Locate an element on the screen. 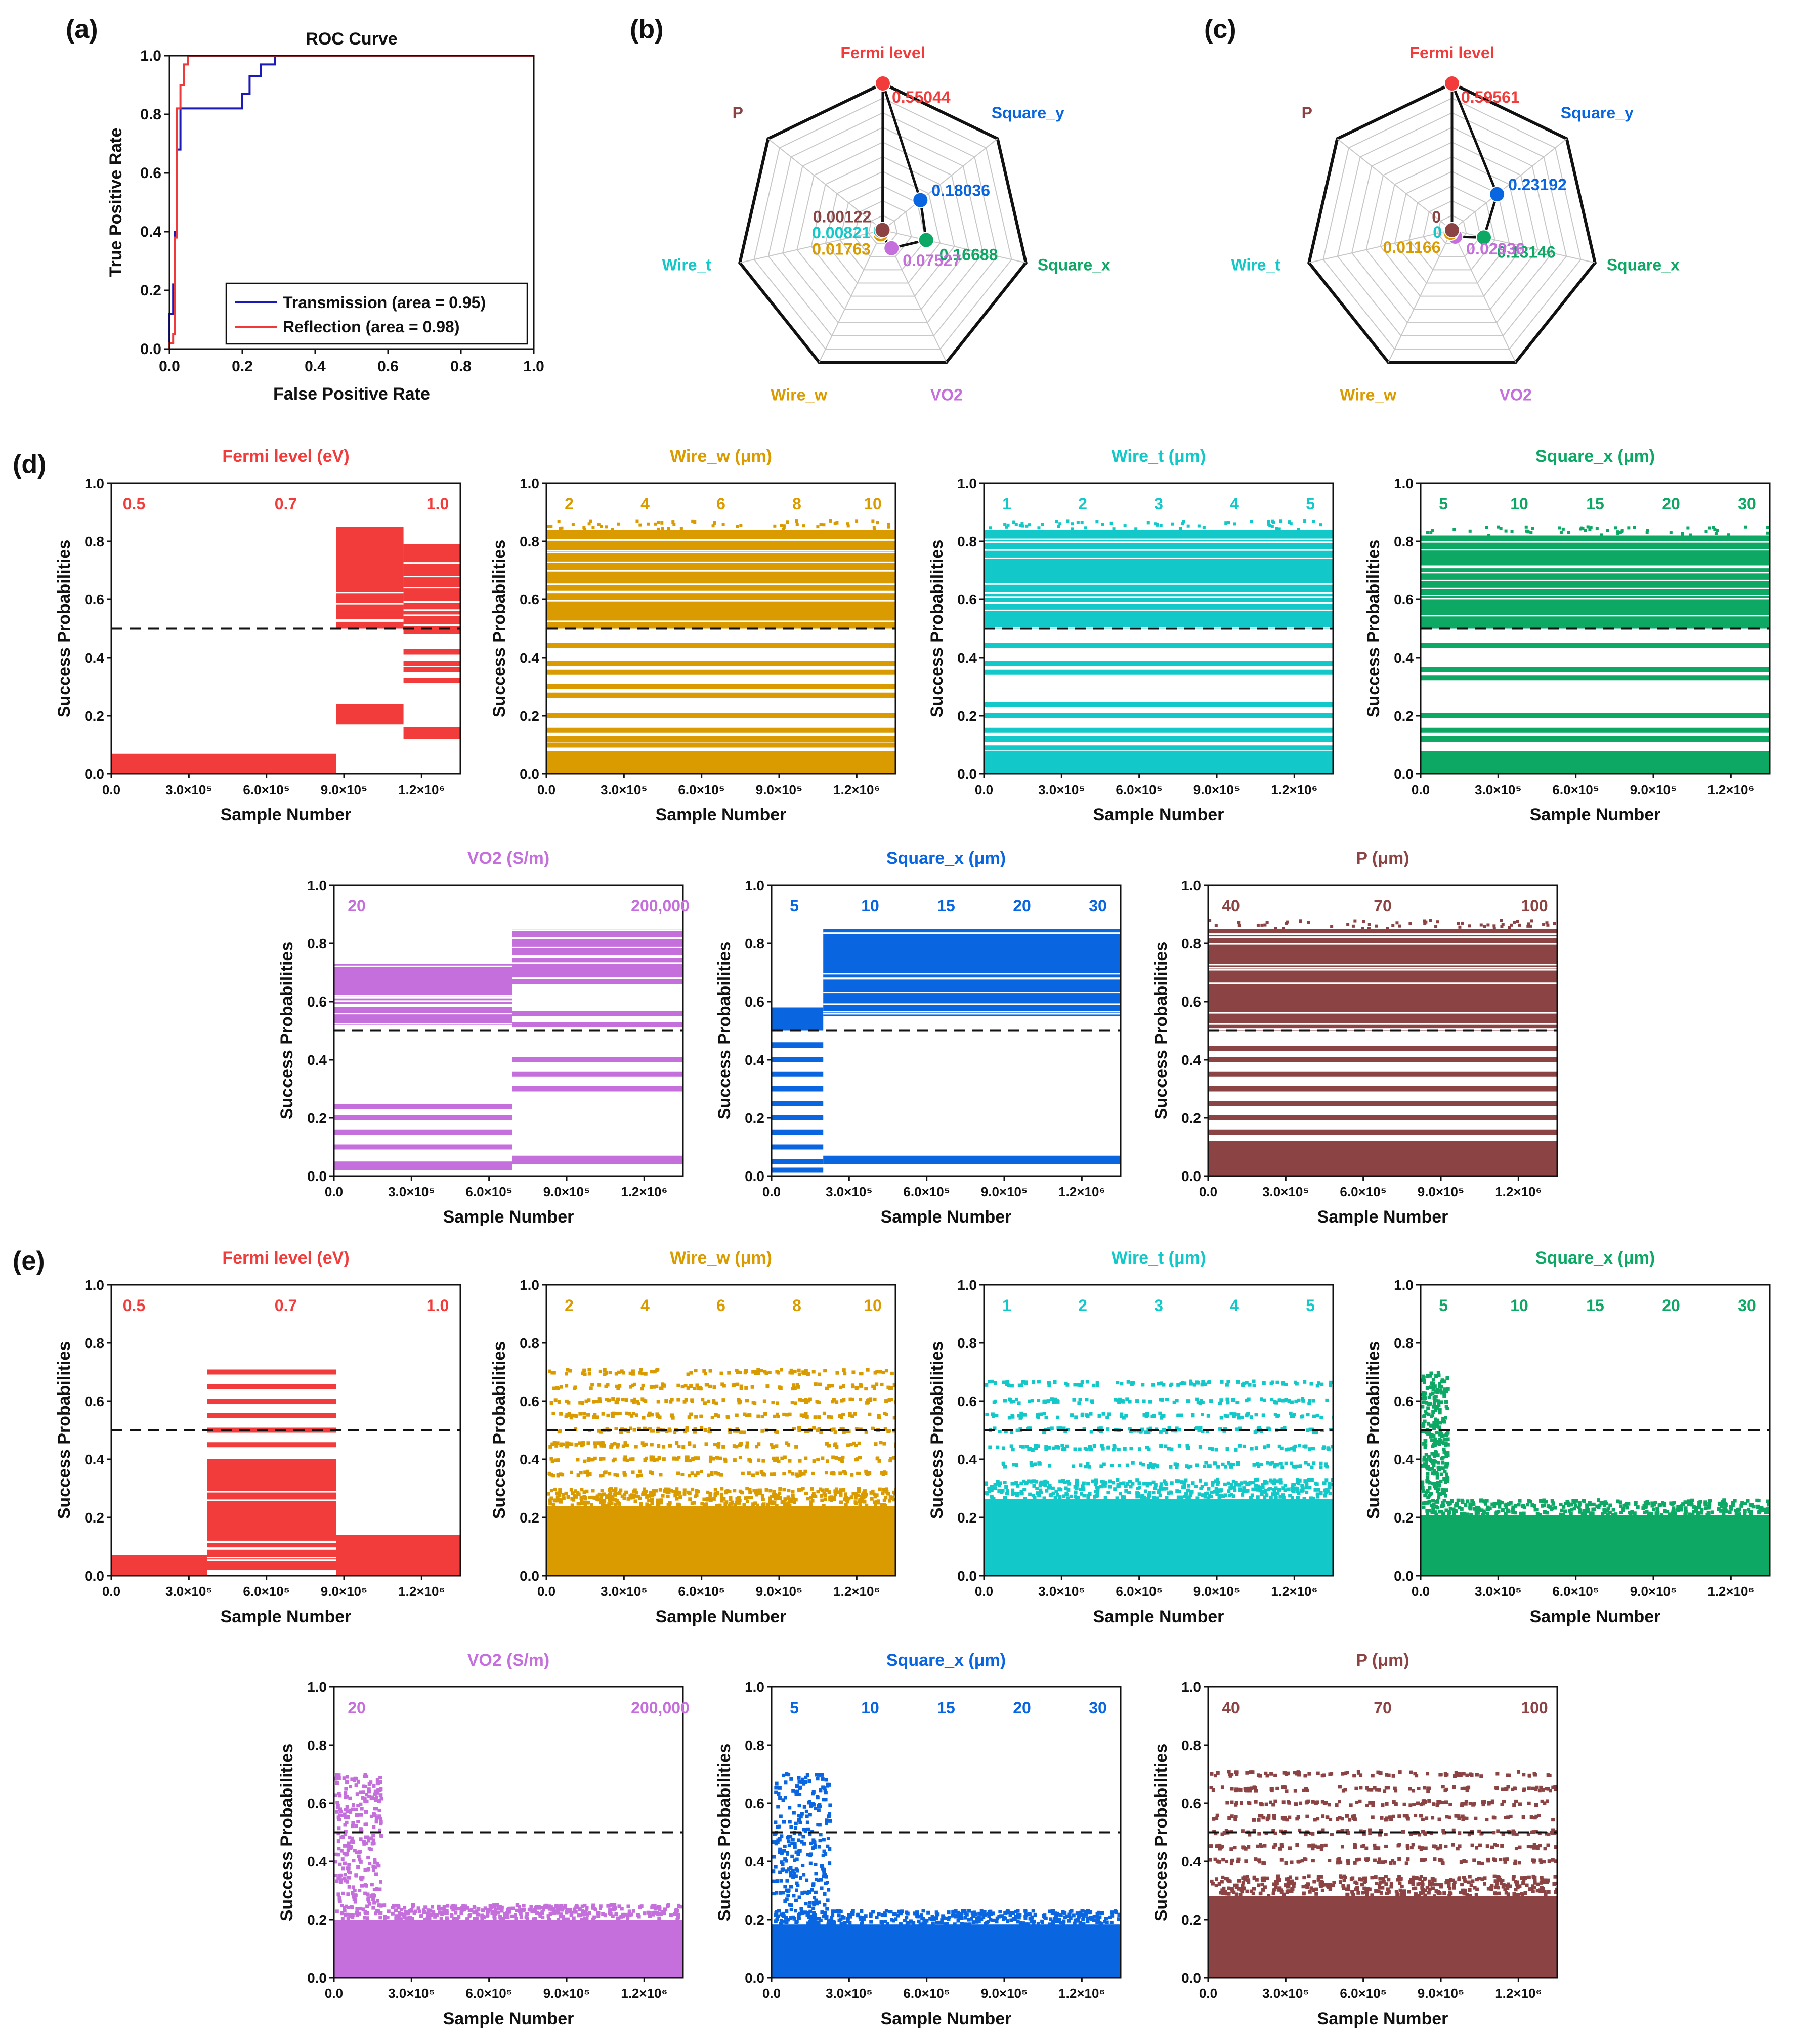 The height and width of the screenshot is (2044, 1795). subplot-title: Wire_w (μm) is located at coordinates (721, 1258).